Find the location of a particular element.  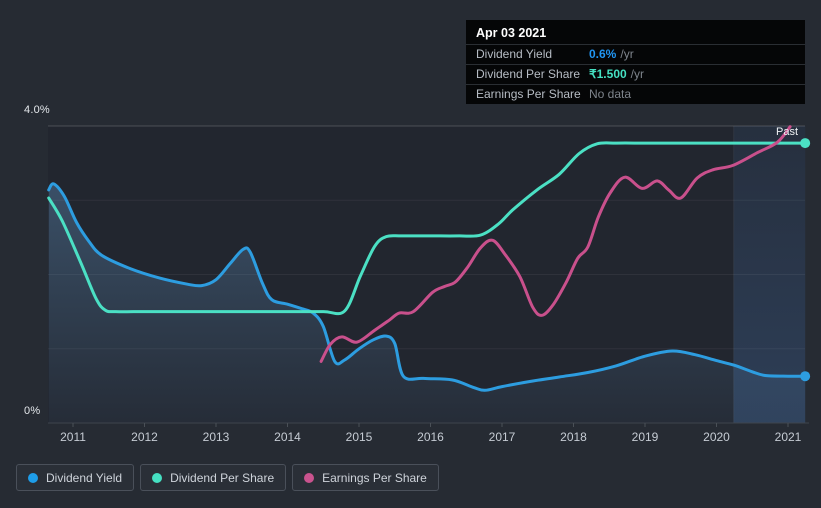

past-region-label: Past is located at coordinates (786, 132).